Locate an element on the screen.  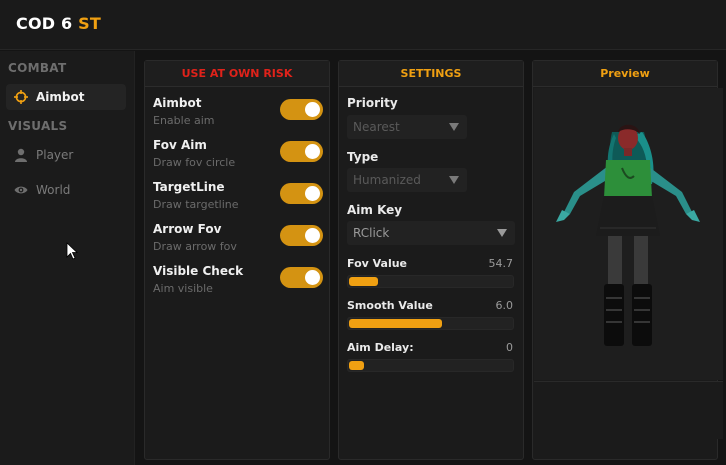
sidebar-section-visuals: VISUALS is located at coordinates (38, 126).